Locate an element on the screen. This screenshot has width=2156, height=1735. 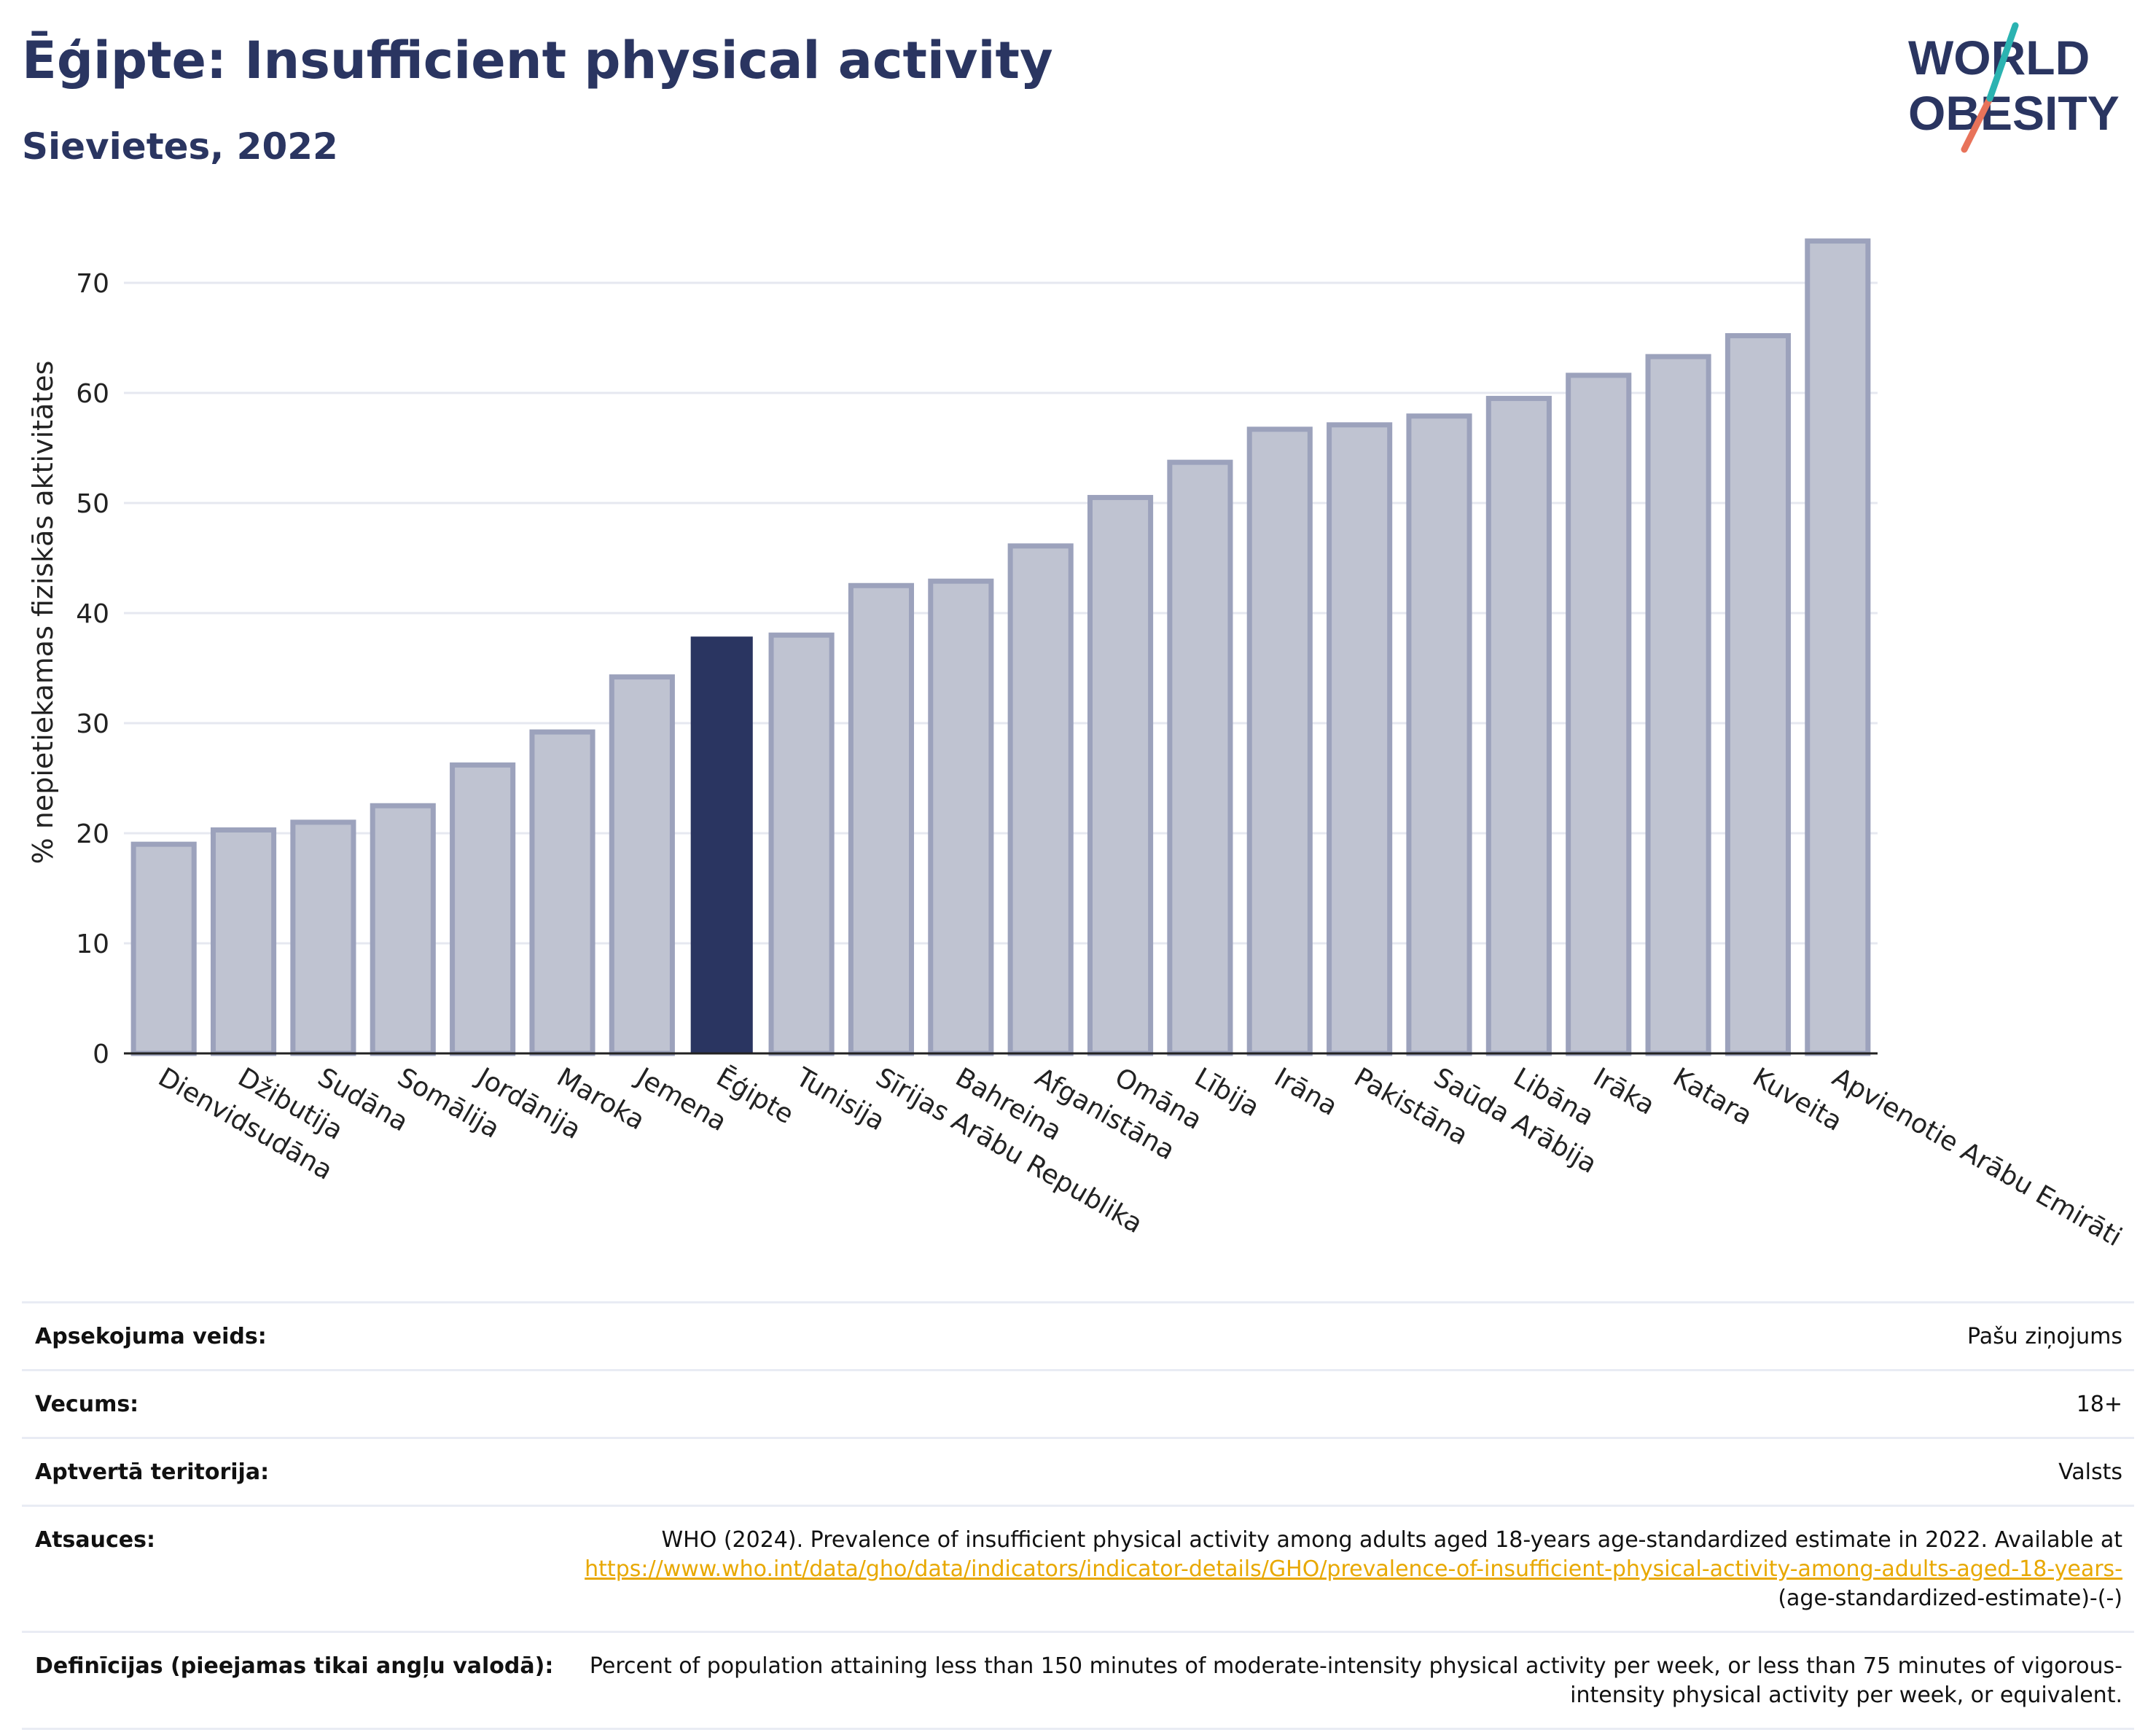
y-tick-labels: 0 10 20 30 40 50 60 70 is located at coordinates (93, 669).